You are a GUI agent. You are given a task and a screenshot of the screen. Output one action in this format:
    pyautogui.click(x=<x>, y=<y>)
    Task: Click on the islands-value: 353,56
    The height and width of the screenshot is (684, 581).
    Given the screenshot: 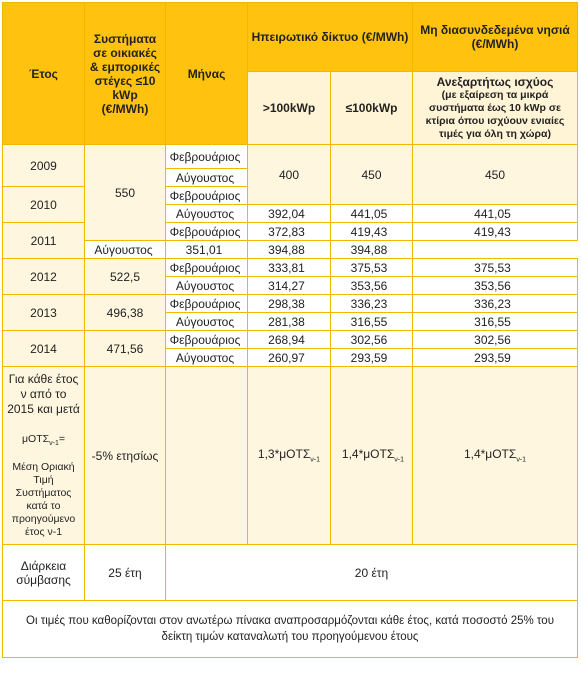 What is the action you would take?
    pyautogui.click(x=495, y=285)
    